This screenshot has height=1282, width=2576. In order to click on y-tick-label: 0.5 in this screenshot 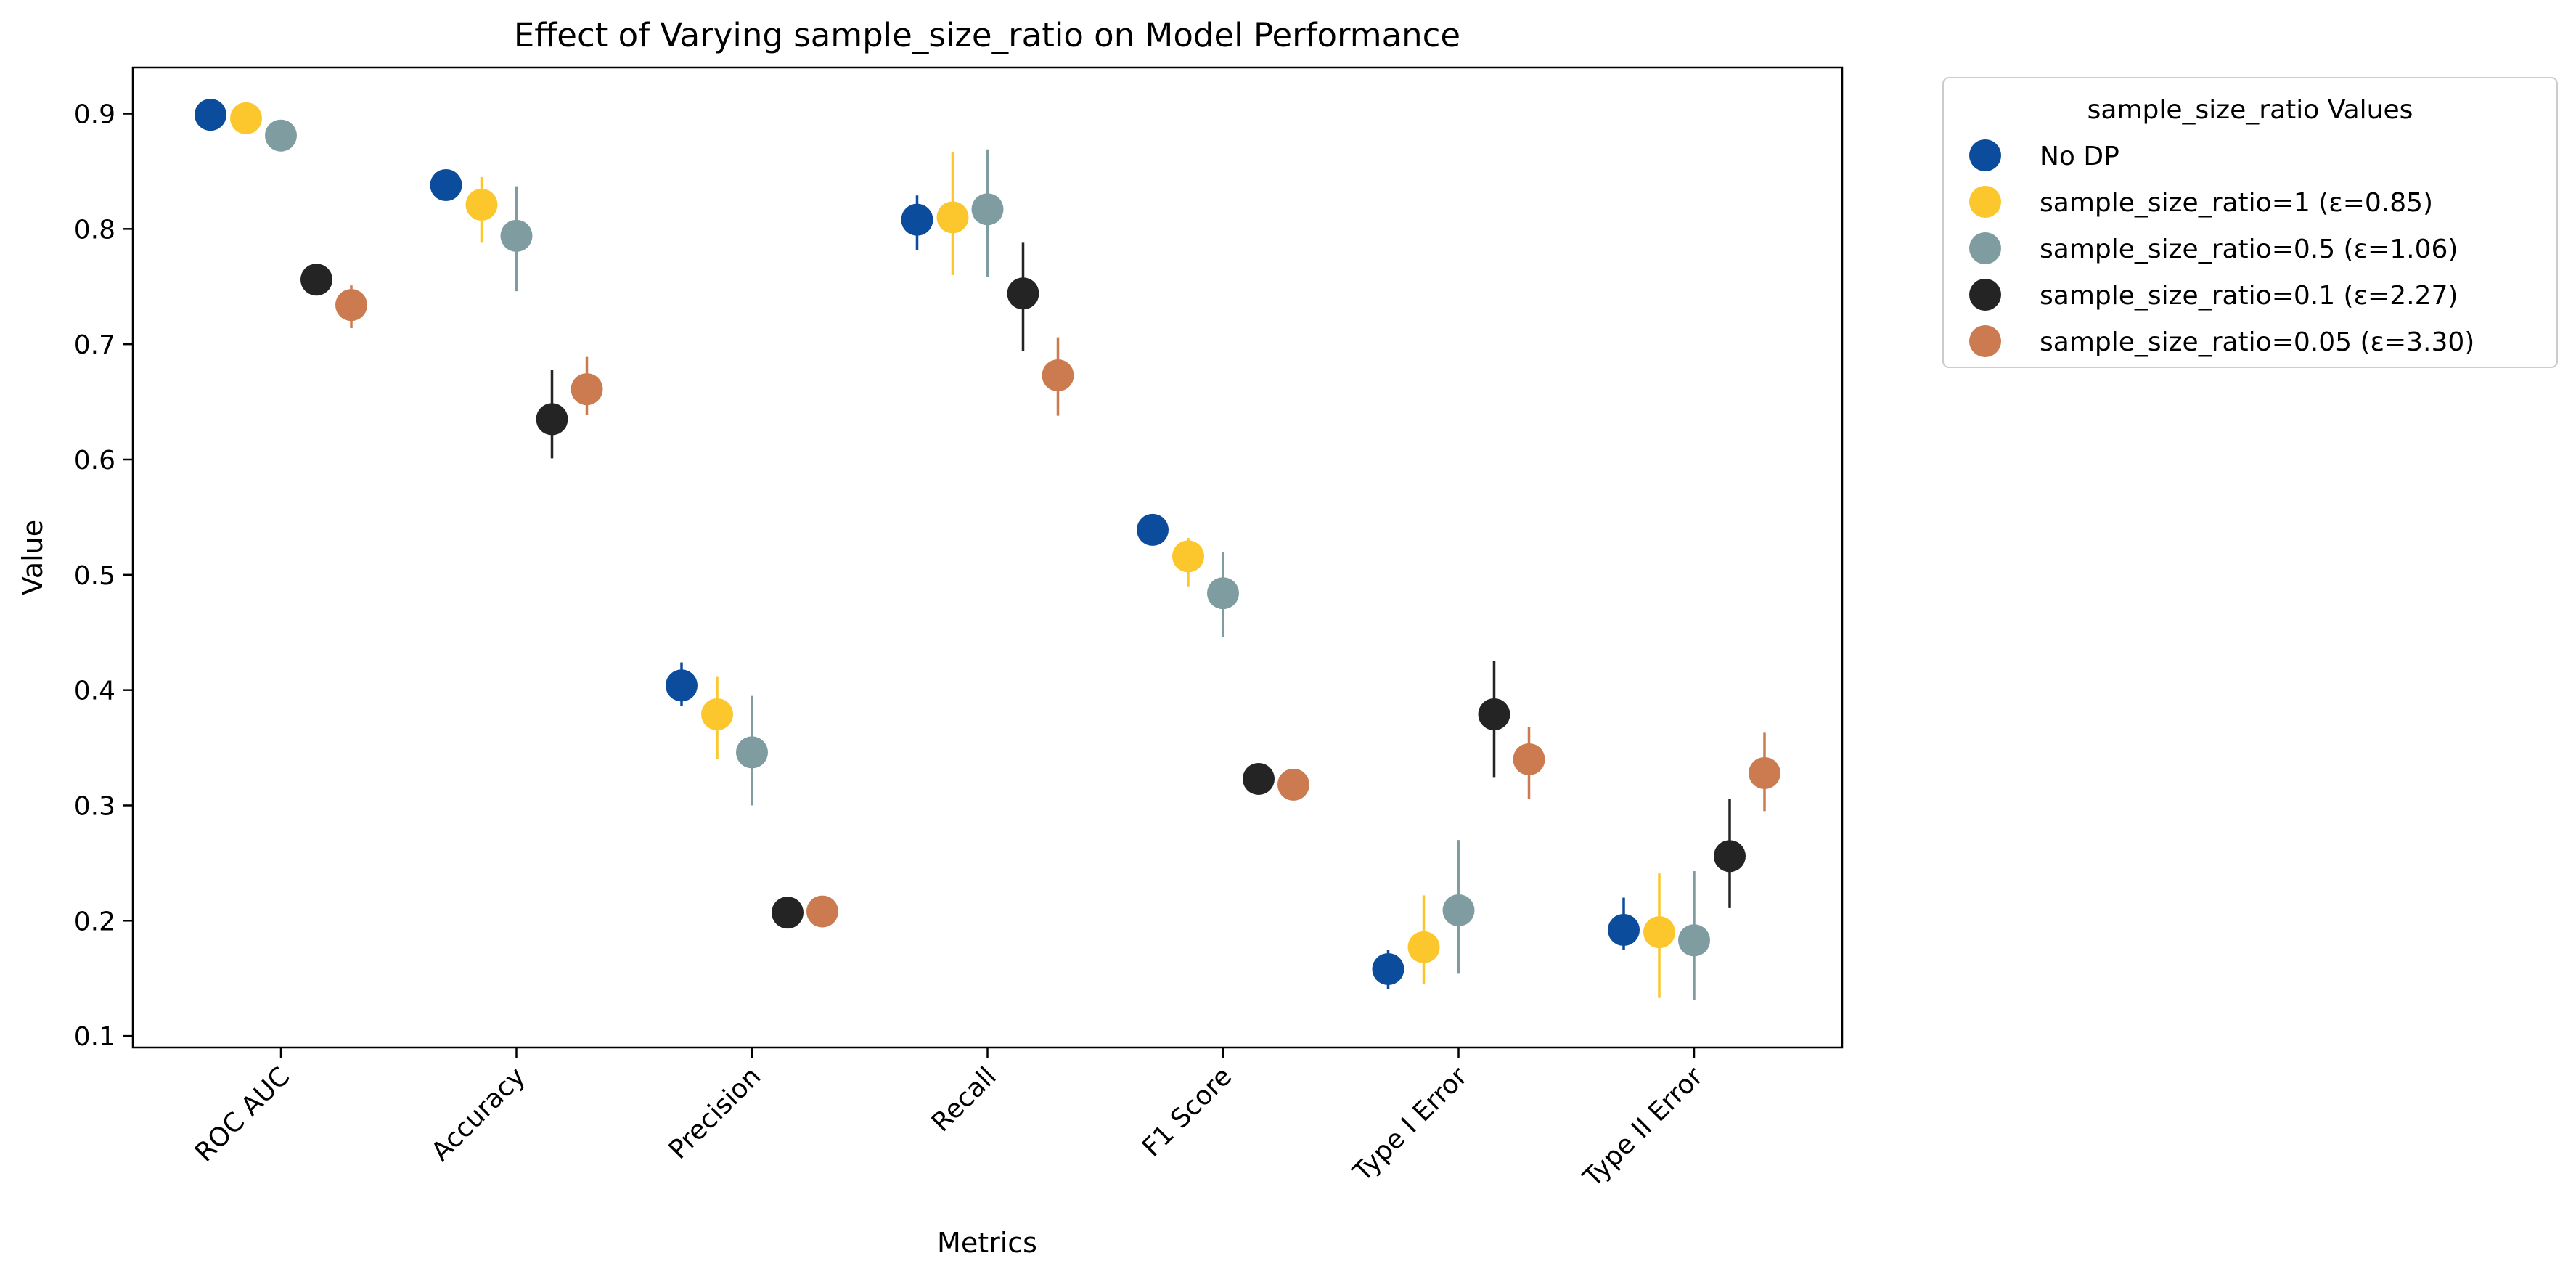, I will do `click(95, 576)`.